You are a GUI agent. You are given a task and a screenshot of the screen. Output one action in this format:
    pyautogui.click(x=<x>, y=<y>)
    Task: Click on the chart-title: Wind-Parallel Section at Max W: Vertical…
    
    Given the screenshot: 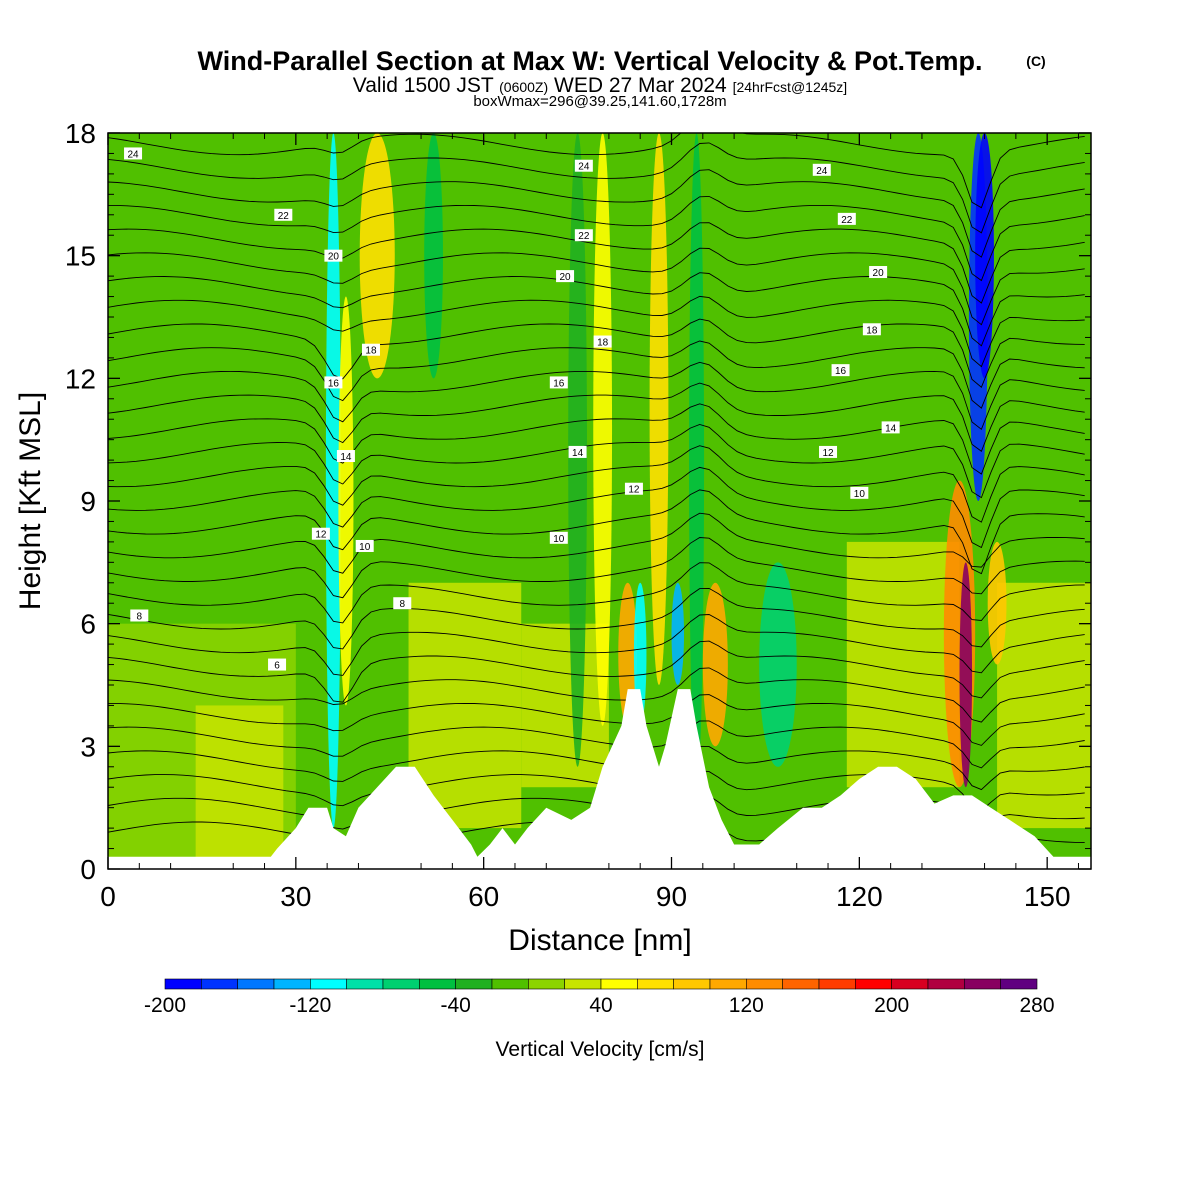 What is the action you would take?
    pyautogui.click(x=590, y=61)
    